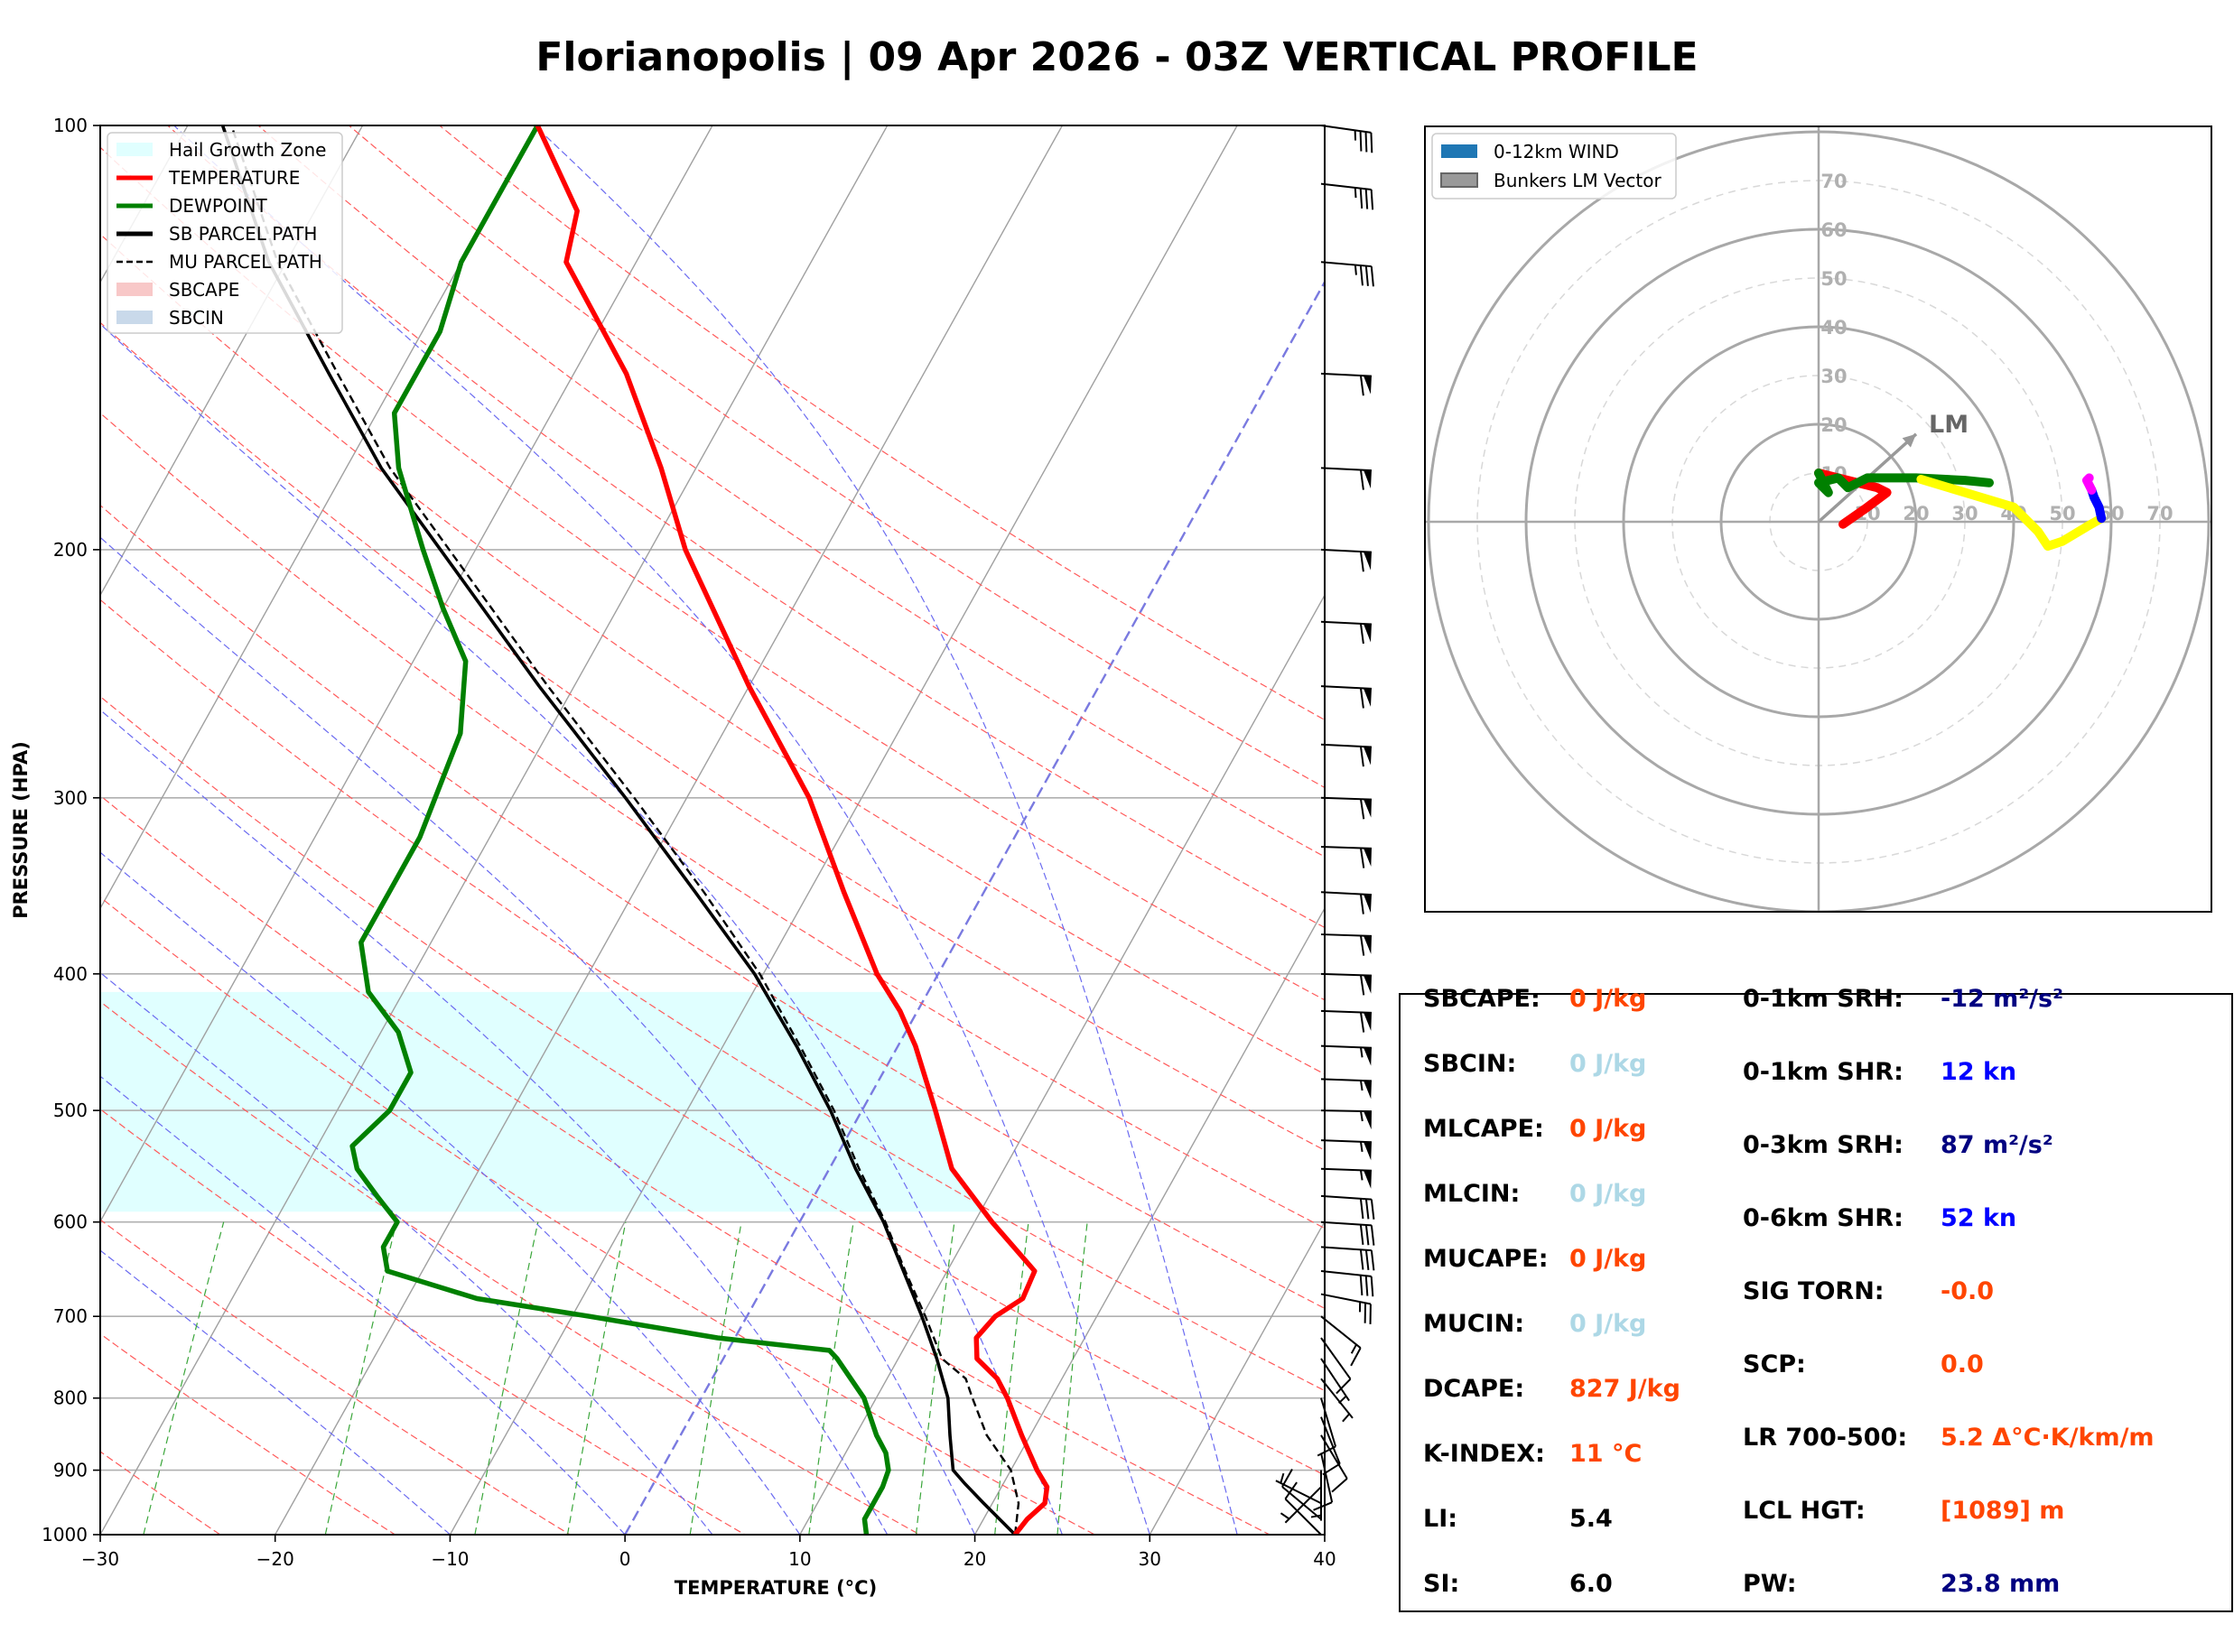 The width and height of the screenshot is (2234, 1652). Describe the element at coordinates (2003, 1511) in the screenshot. I see `stat-value: [1089] m` at that location.